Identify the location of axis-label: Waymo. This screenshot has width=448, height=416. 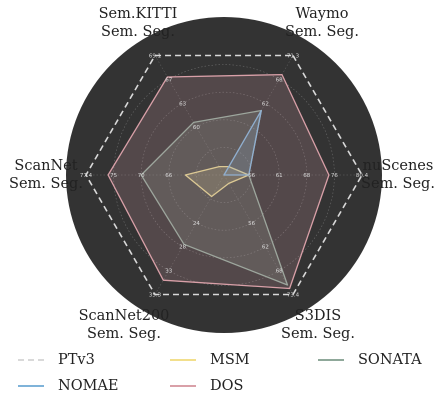
(322, 14).